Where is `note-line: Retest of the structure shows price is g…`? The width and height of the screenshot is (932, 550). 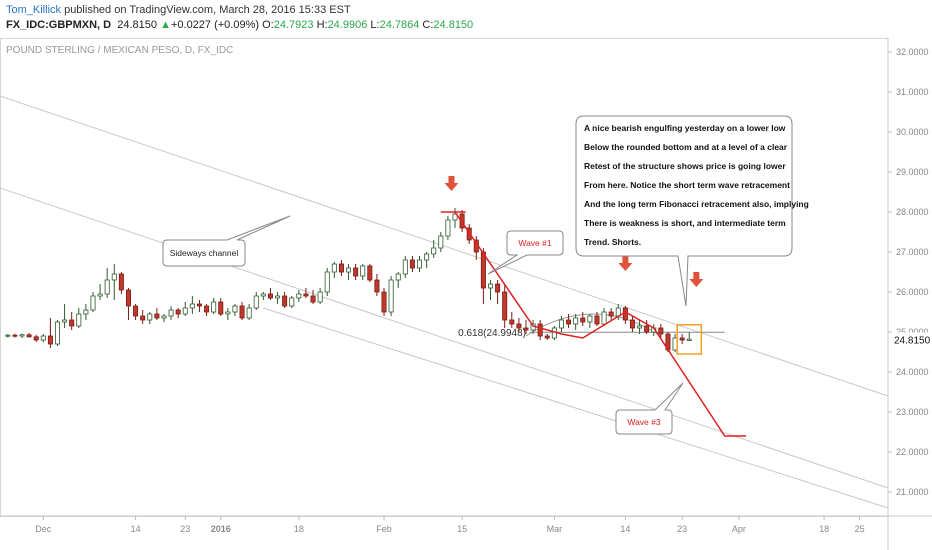
note-line: Retest of the structure shows price is g… is located at coordinates (685, 166).